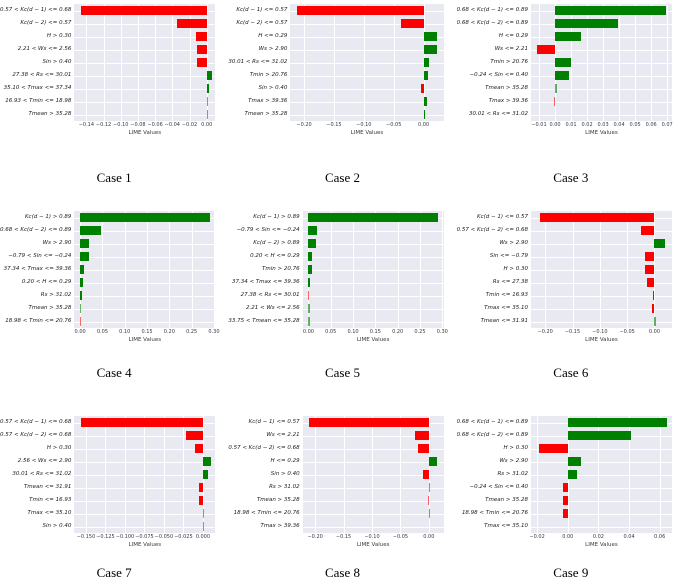 The width and height of the screenshot is (685, 583). I want to click on x-axis-tick: −0.025, so click(183, 537).